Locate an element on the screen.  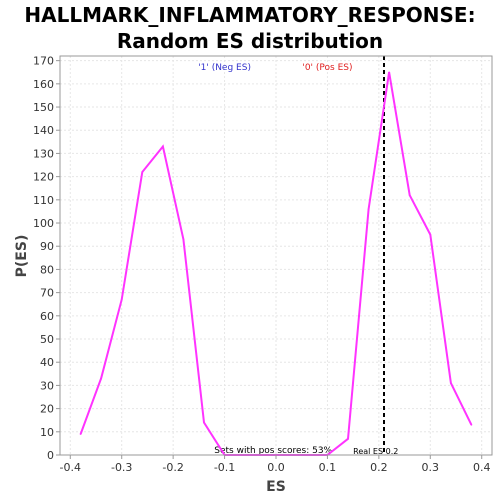
y-tick-label: 40 is located at coordinates (47, 362).